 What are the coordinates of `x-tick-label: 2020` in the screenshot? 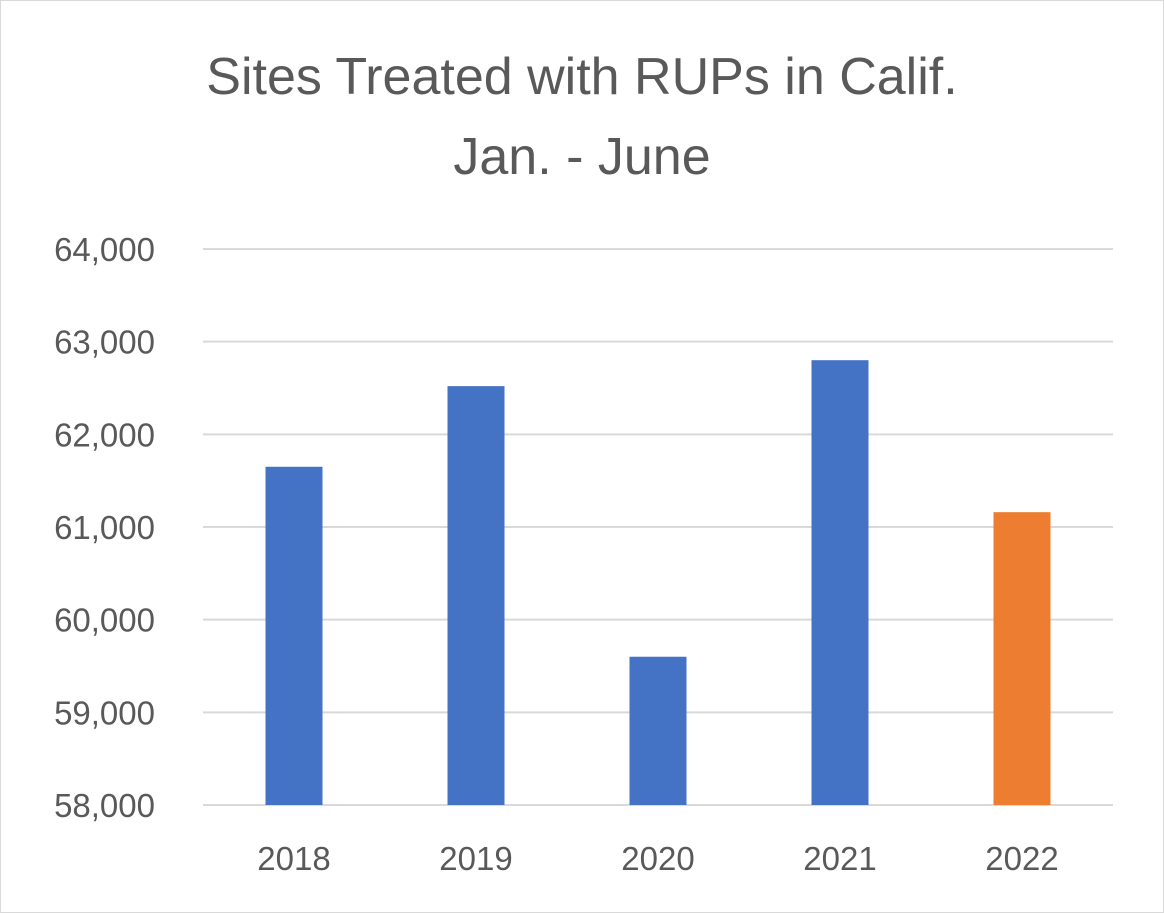 It's located at (657, 858).